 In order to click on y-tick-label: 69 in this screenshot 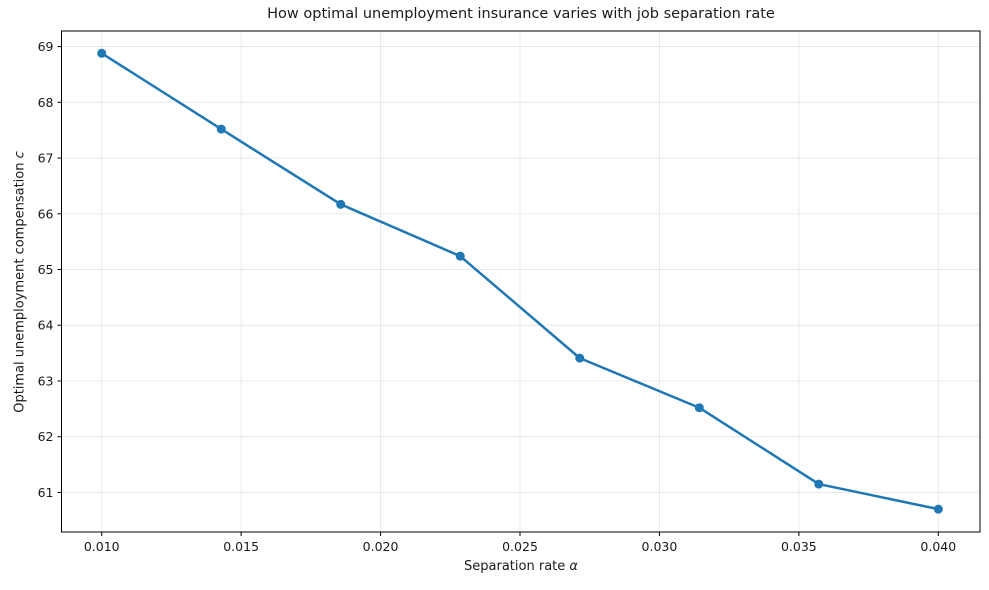, I will do `click(46, 46)`.